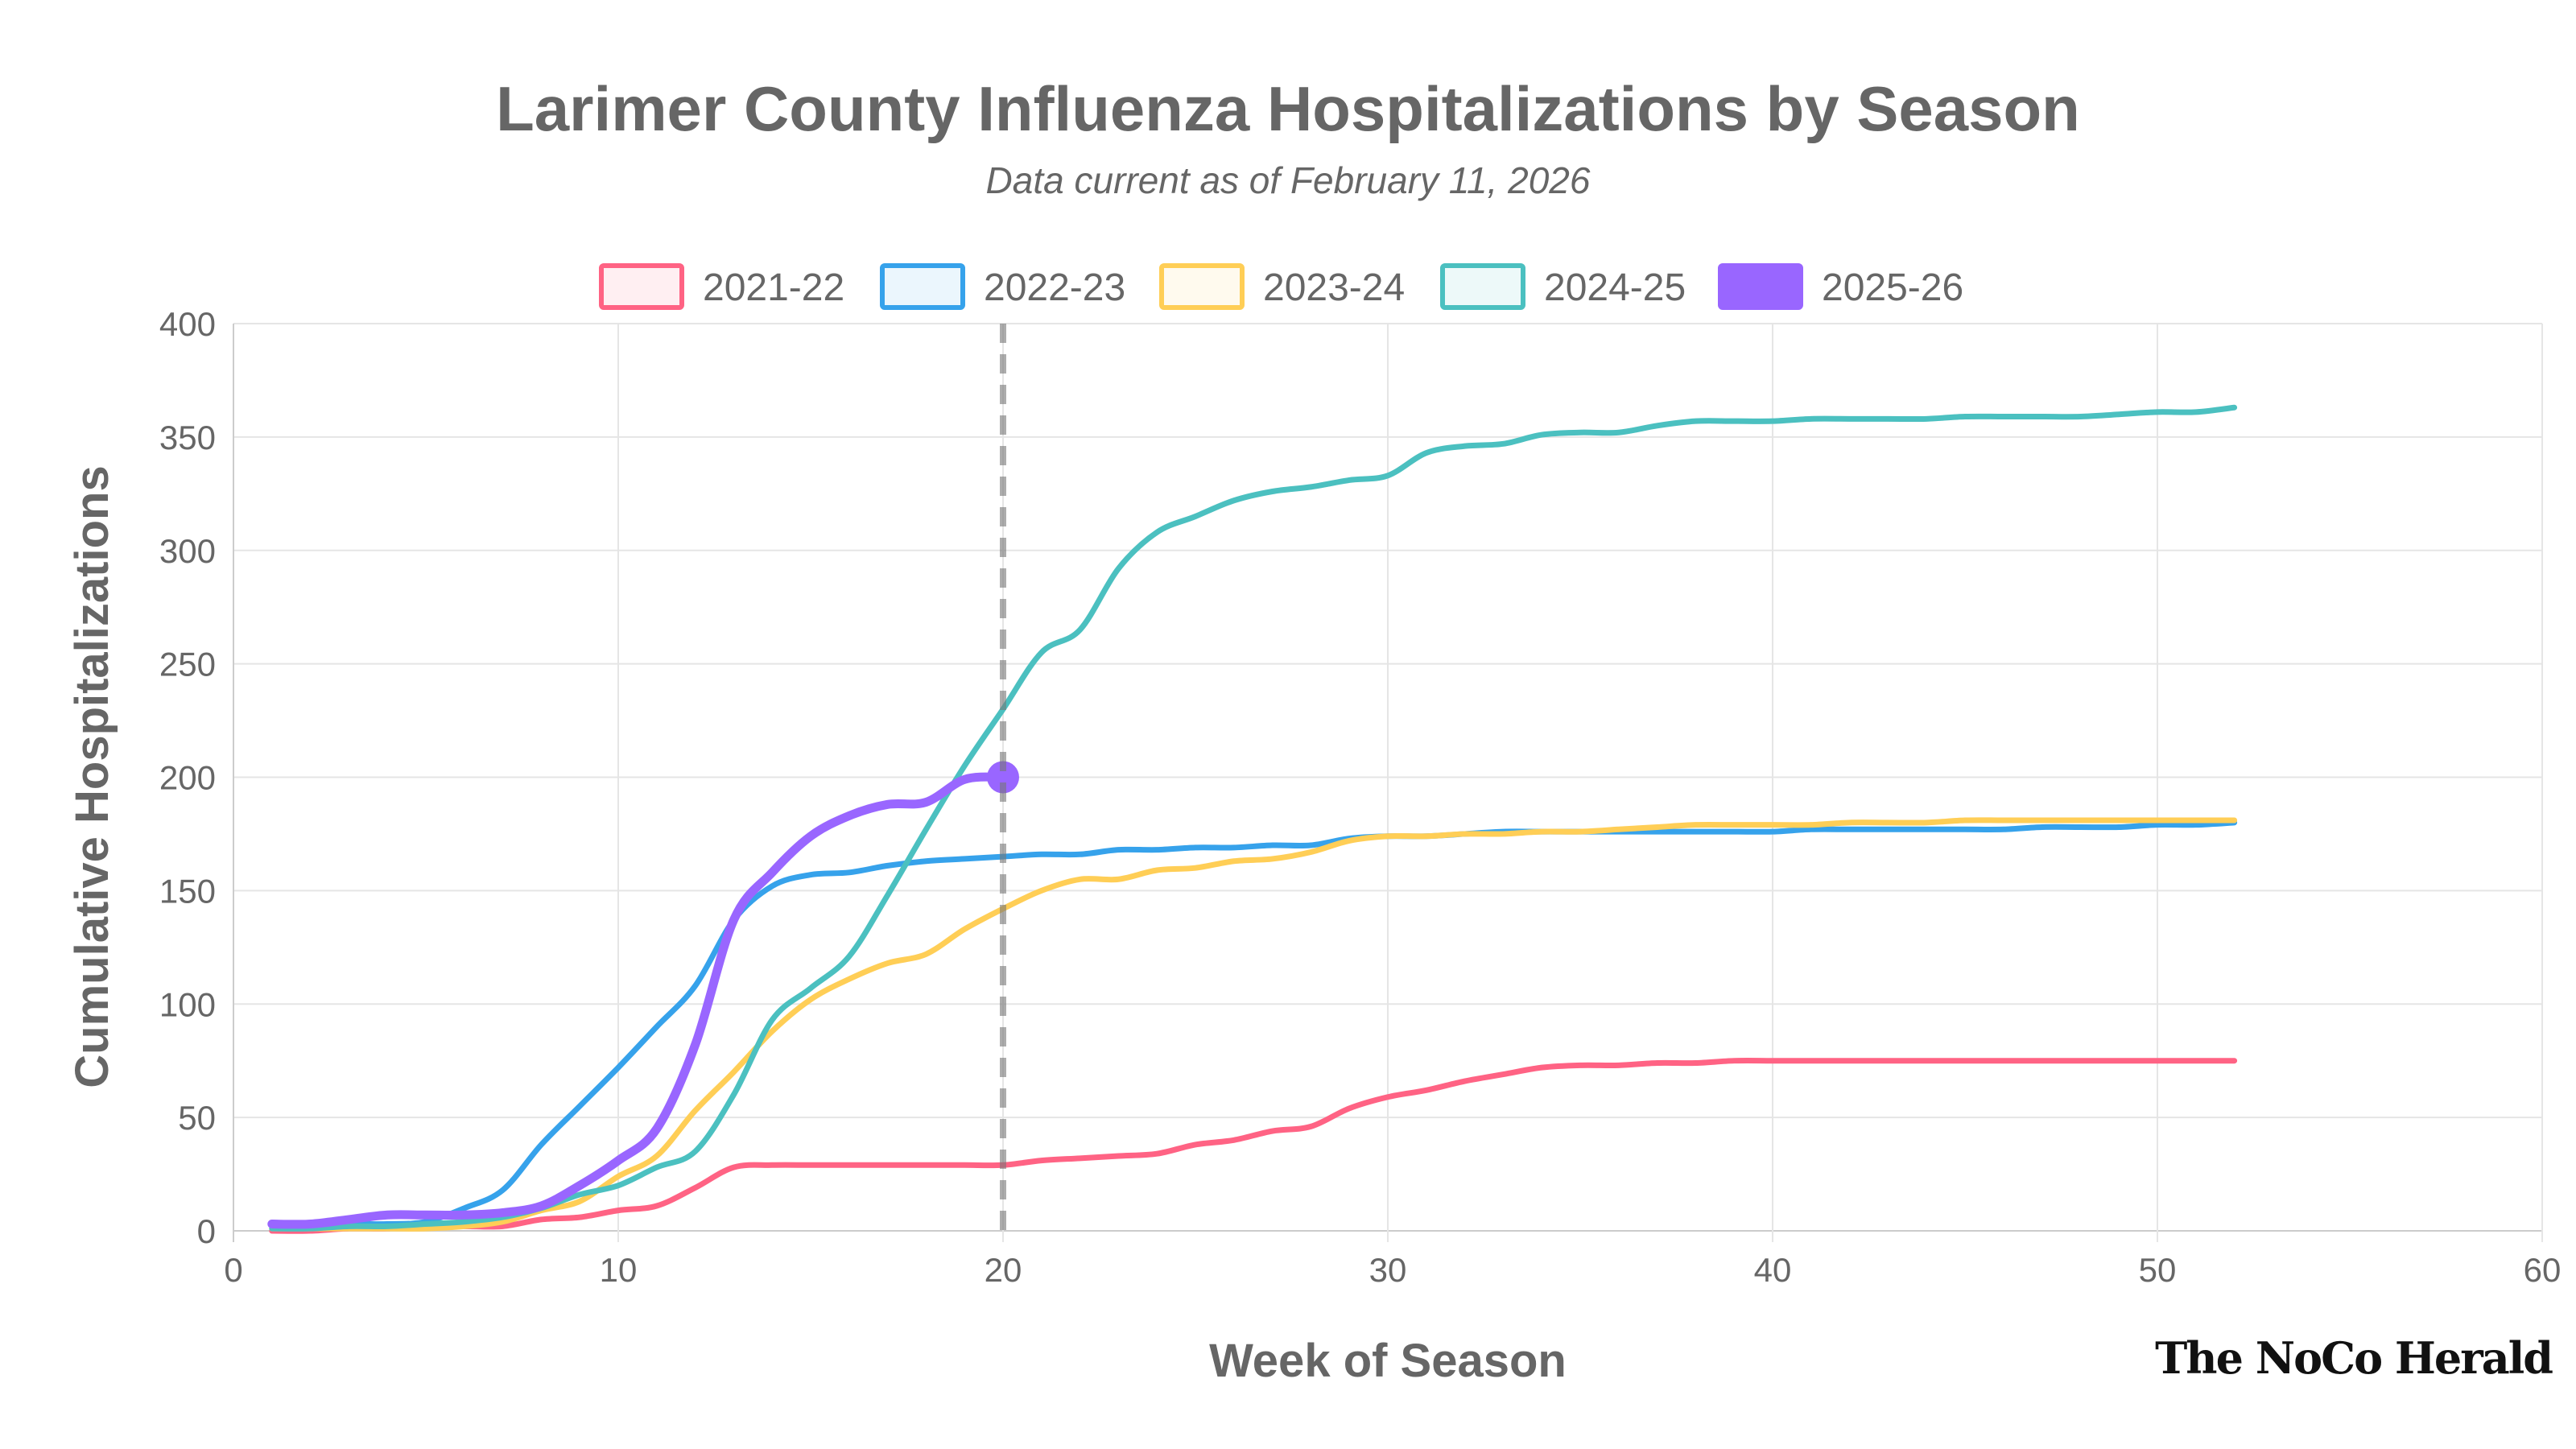 This screenshot has width=2576, height=1449. Describe the element at coordinates (197, 1118) in the screenshot. I see `y-tick-label: 50` at that location.